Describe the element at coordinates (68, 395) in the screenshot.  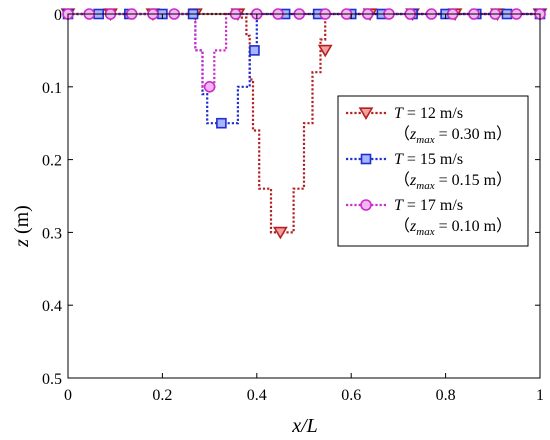
I see `x-tick-label: 0` at that location.